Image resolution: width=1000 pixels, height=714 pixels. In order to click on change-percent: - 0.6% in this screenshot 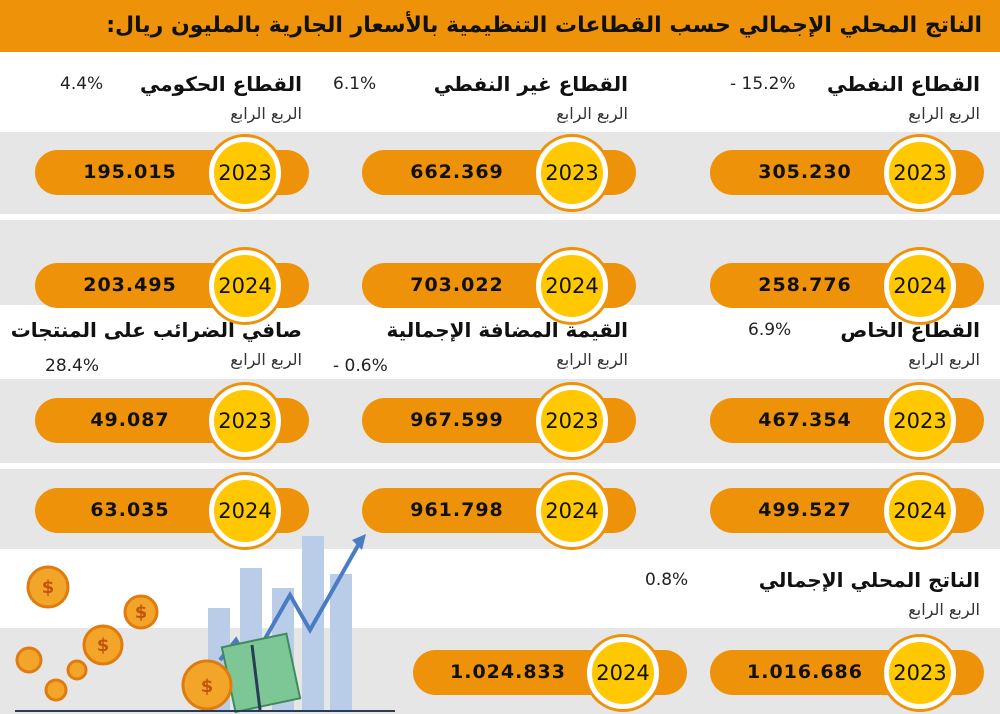, I will do `click(360, 366)`.